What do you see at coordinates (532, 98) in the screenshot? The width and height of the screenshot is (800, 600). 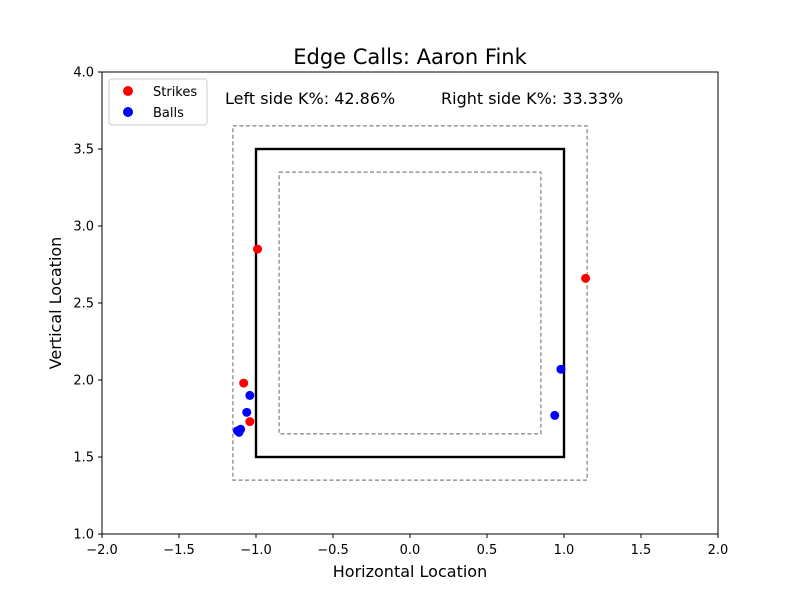 I see `right-side-k-pct: Right side K%: 33.33%` at bounding box center [532, 98].